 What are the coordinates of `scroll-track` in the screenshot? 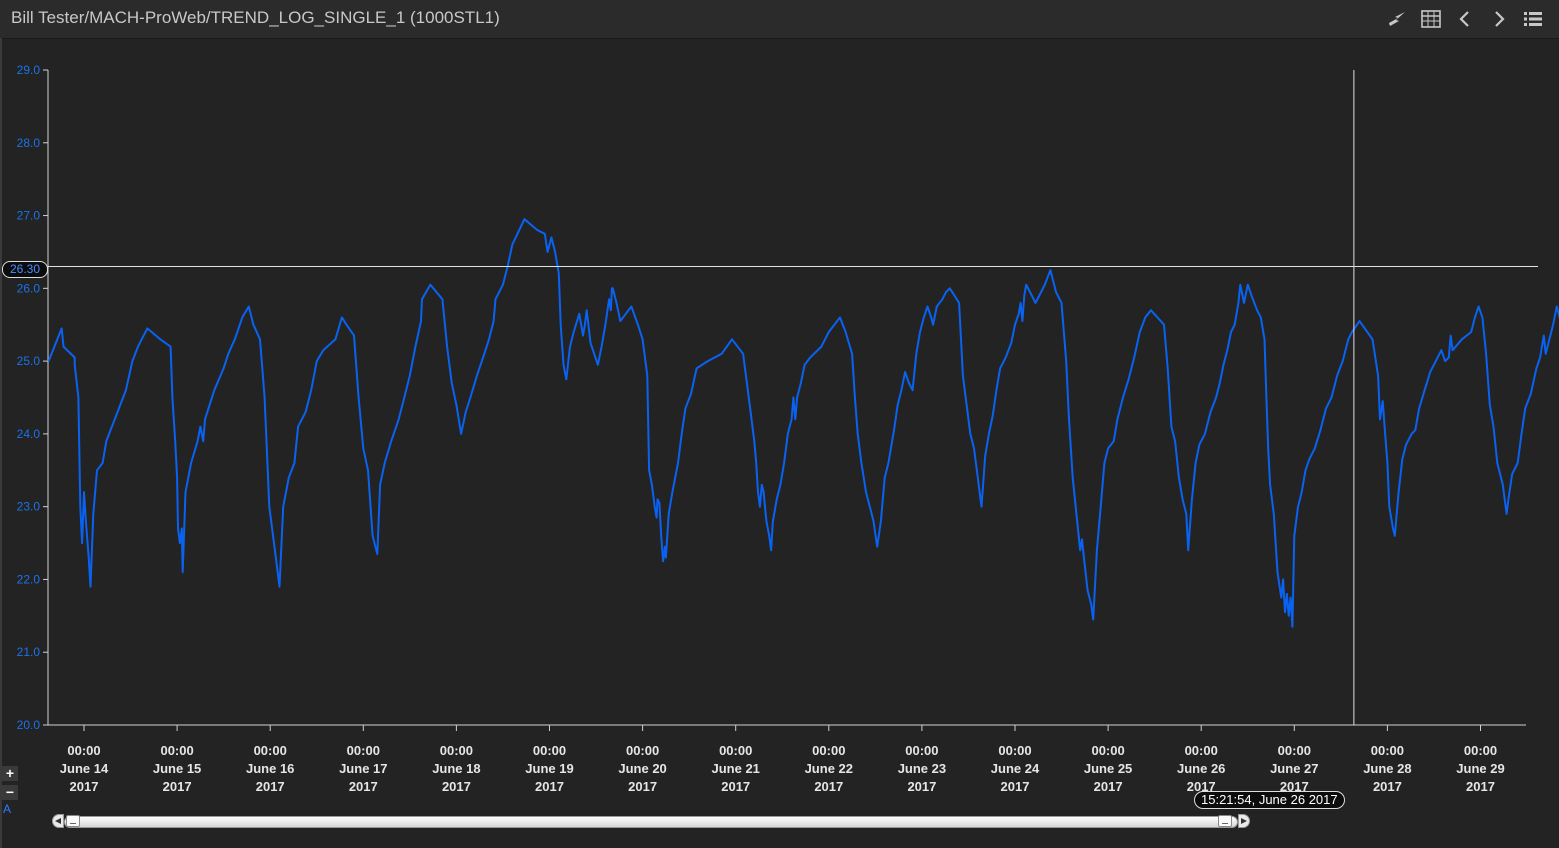 It's located at (651, 822).